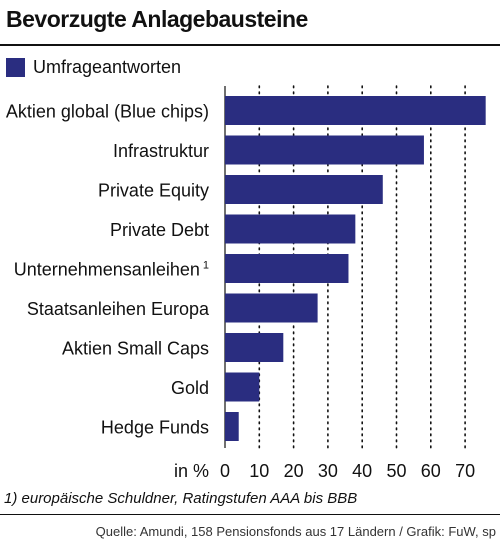 This screenshot has width=500, height=545. I want to click on x-tick-label: 50, so click(396, 470).